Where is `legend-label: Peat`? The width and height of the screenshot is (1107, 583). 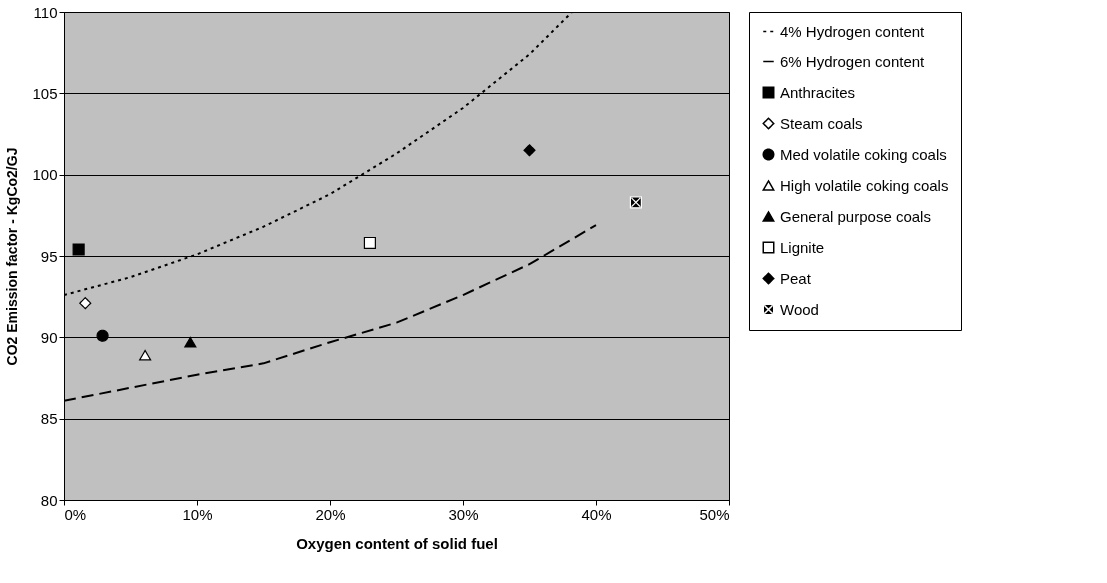 legend-label: Peat is located at coordinates (796, 278).